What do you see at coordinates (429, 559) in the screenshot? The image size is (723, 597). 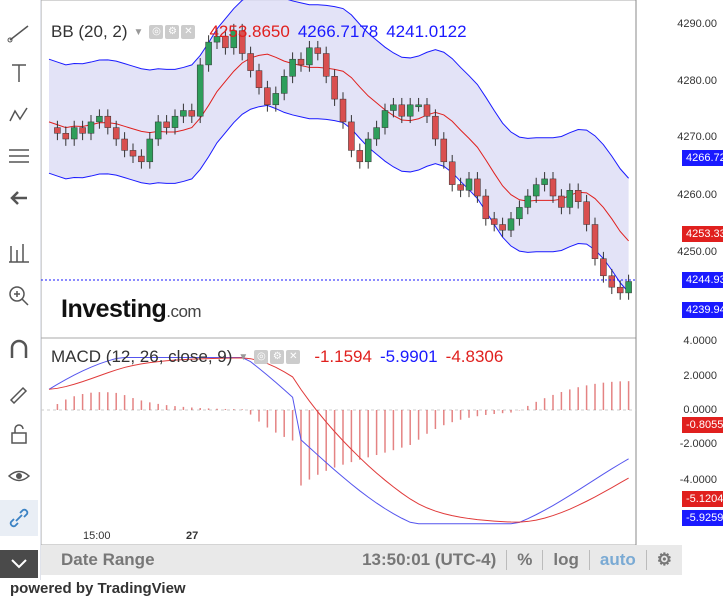 I see `time-label: 13:50:01 (UTC-4)` at bounding box center [429, 559].